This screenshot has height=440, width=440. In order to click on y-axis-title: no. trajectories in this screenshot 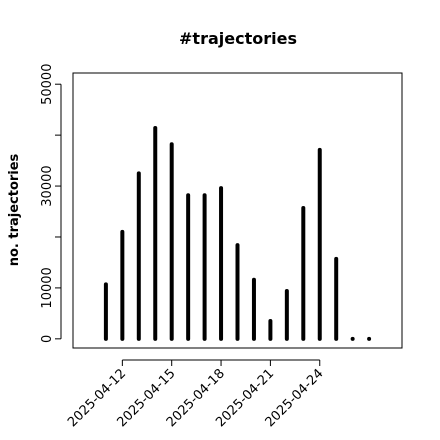, I will do `click(14, 209)`.